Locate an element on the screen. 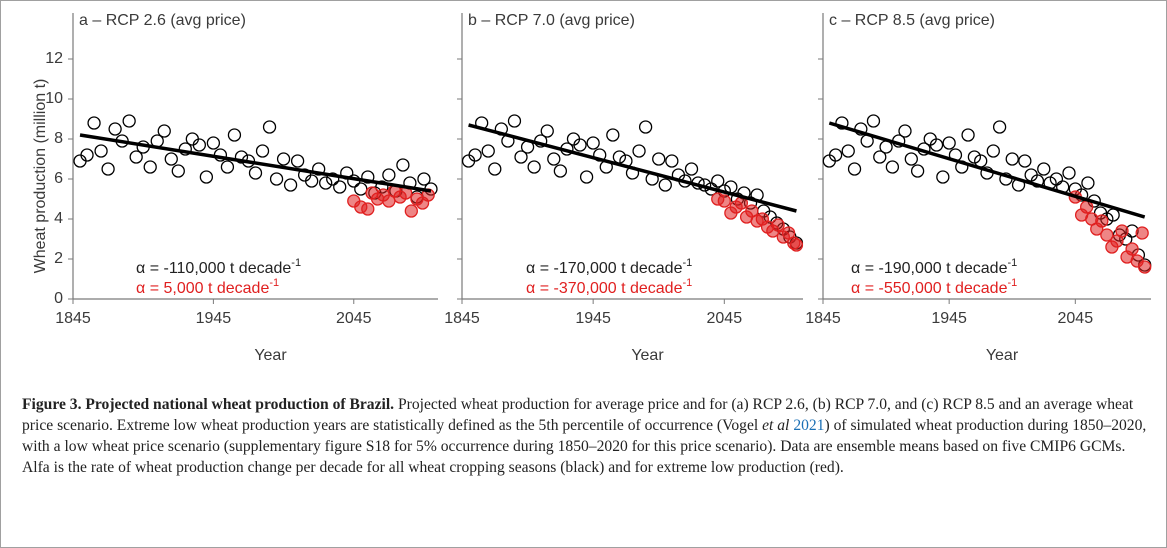  slope-text: α = -110,000 t decade is located at coordinates (213, 268).